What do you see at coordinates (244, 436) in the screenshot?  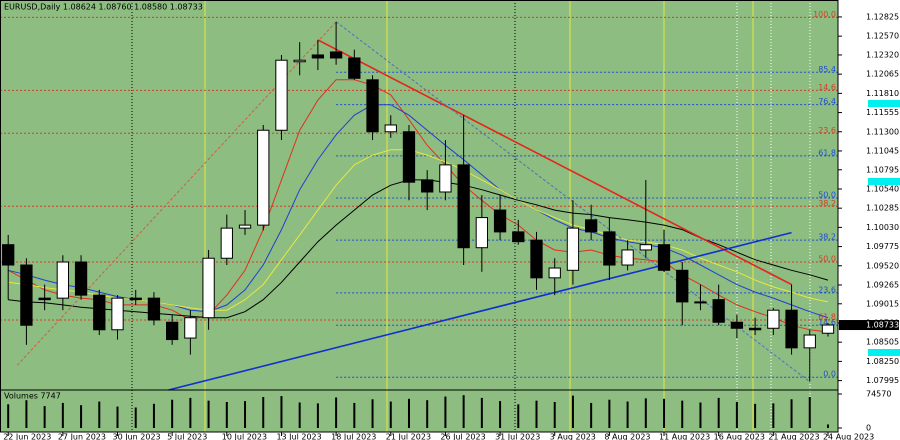 I see `x-tick-label: 10 Jul 2023` at bounding box center [244, 436].